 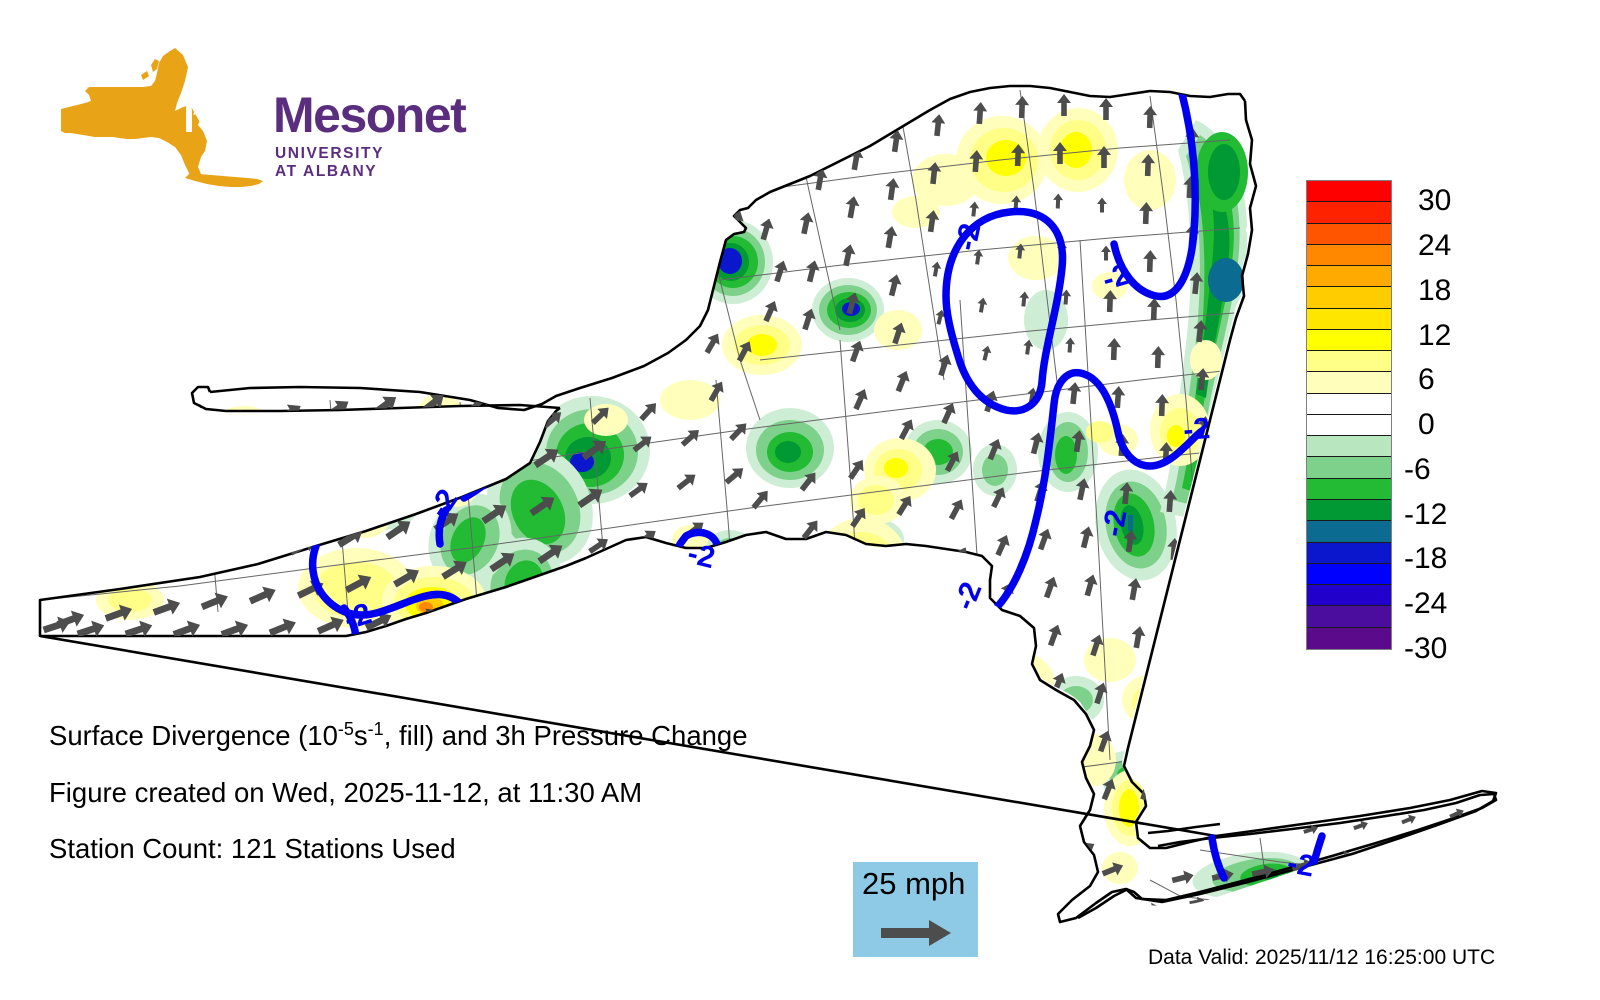 What do you see at coordinates (1464, 418) in the screenshot?
I see `colorbar-tick-labels: 30 24 18 12 6 0 -6 -12 -18 -24 -30` at bounding box center [1464, 418].